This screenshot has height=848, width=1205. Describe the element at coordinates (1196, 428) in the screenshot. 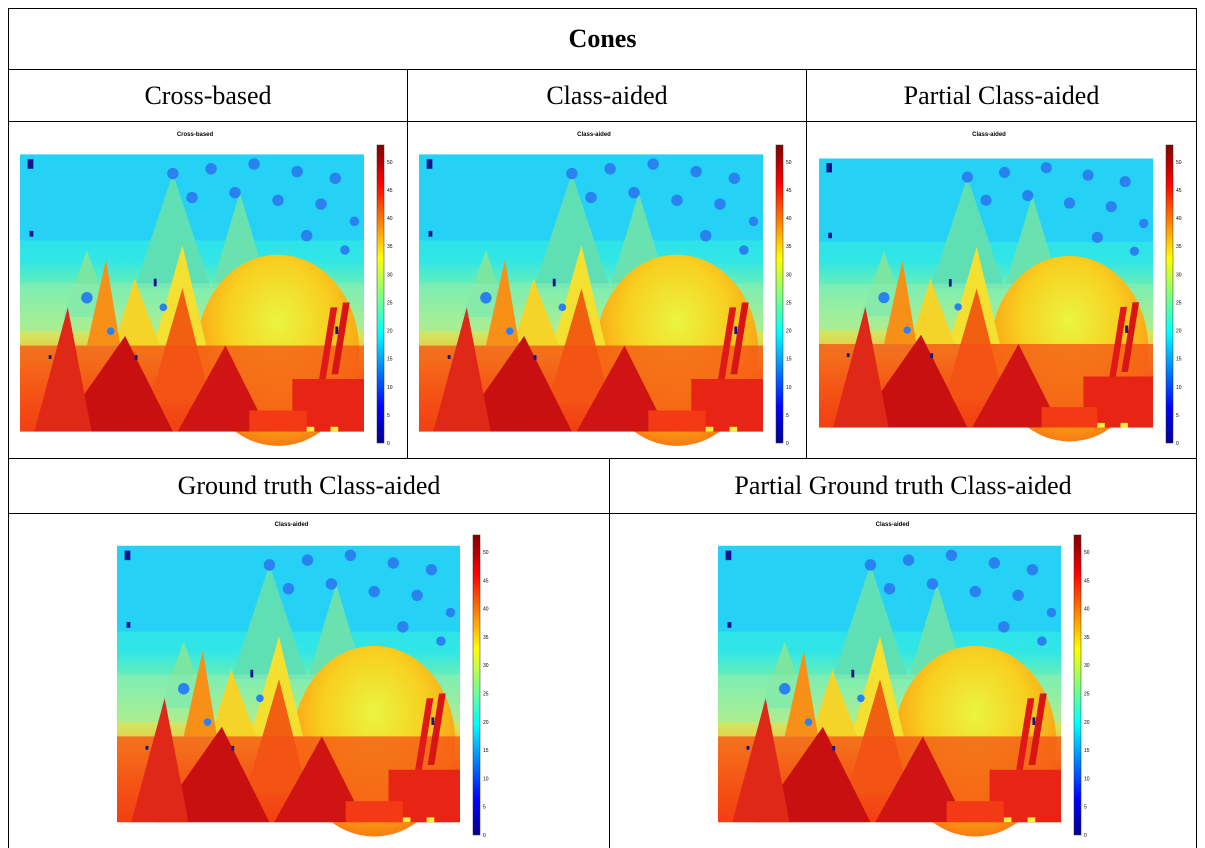

I see `table-border-right` at that location.